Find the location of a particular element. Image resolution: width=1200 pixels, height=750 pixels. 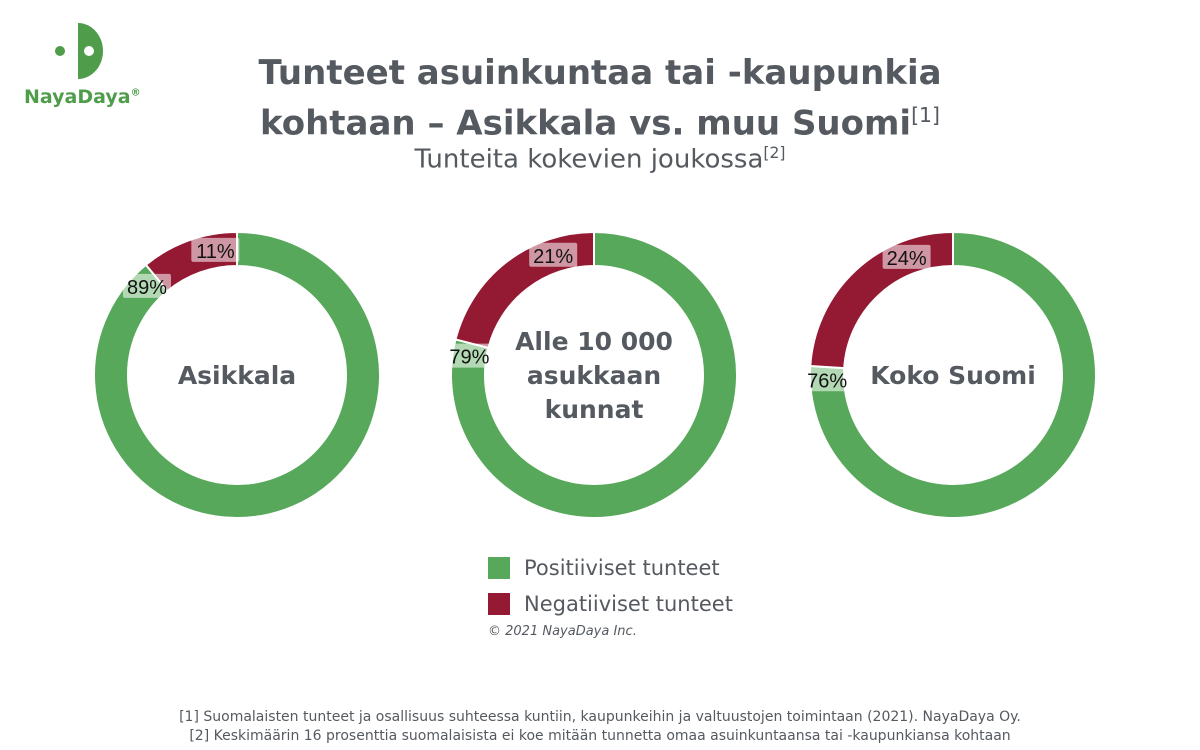

legend-item-negative: Negatiiviset tunteet is located at coordinates (610, 604).